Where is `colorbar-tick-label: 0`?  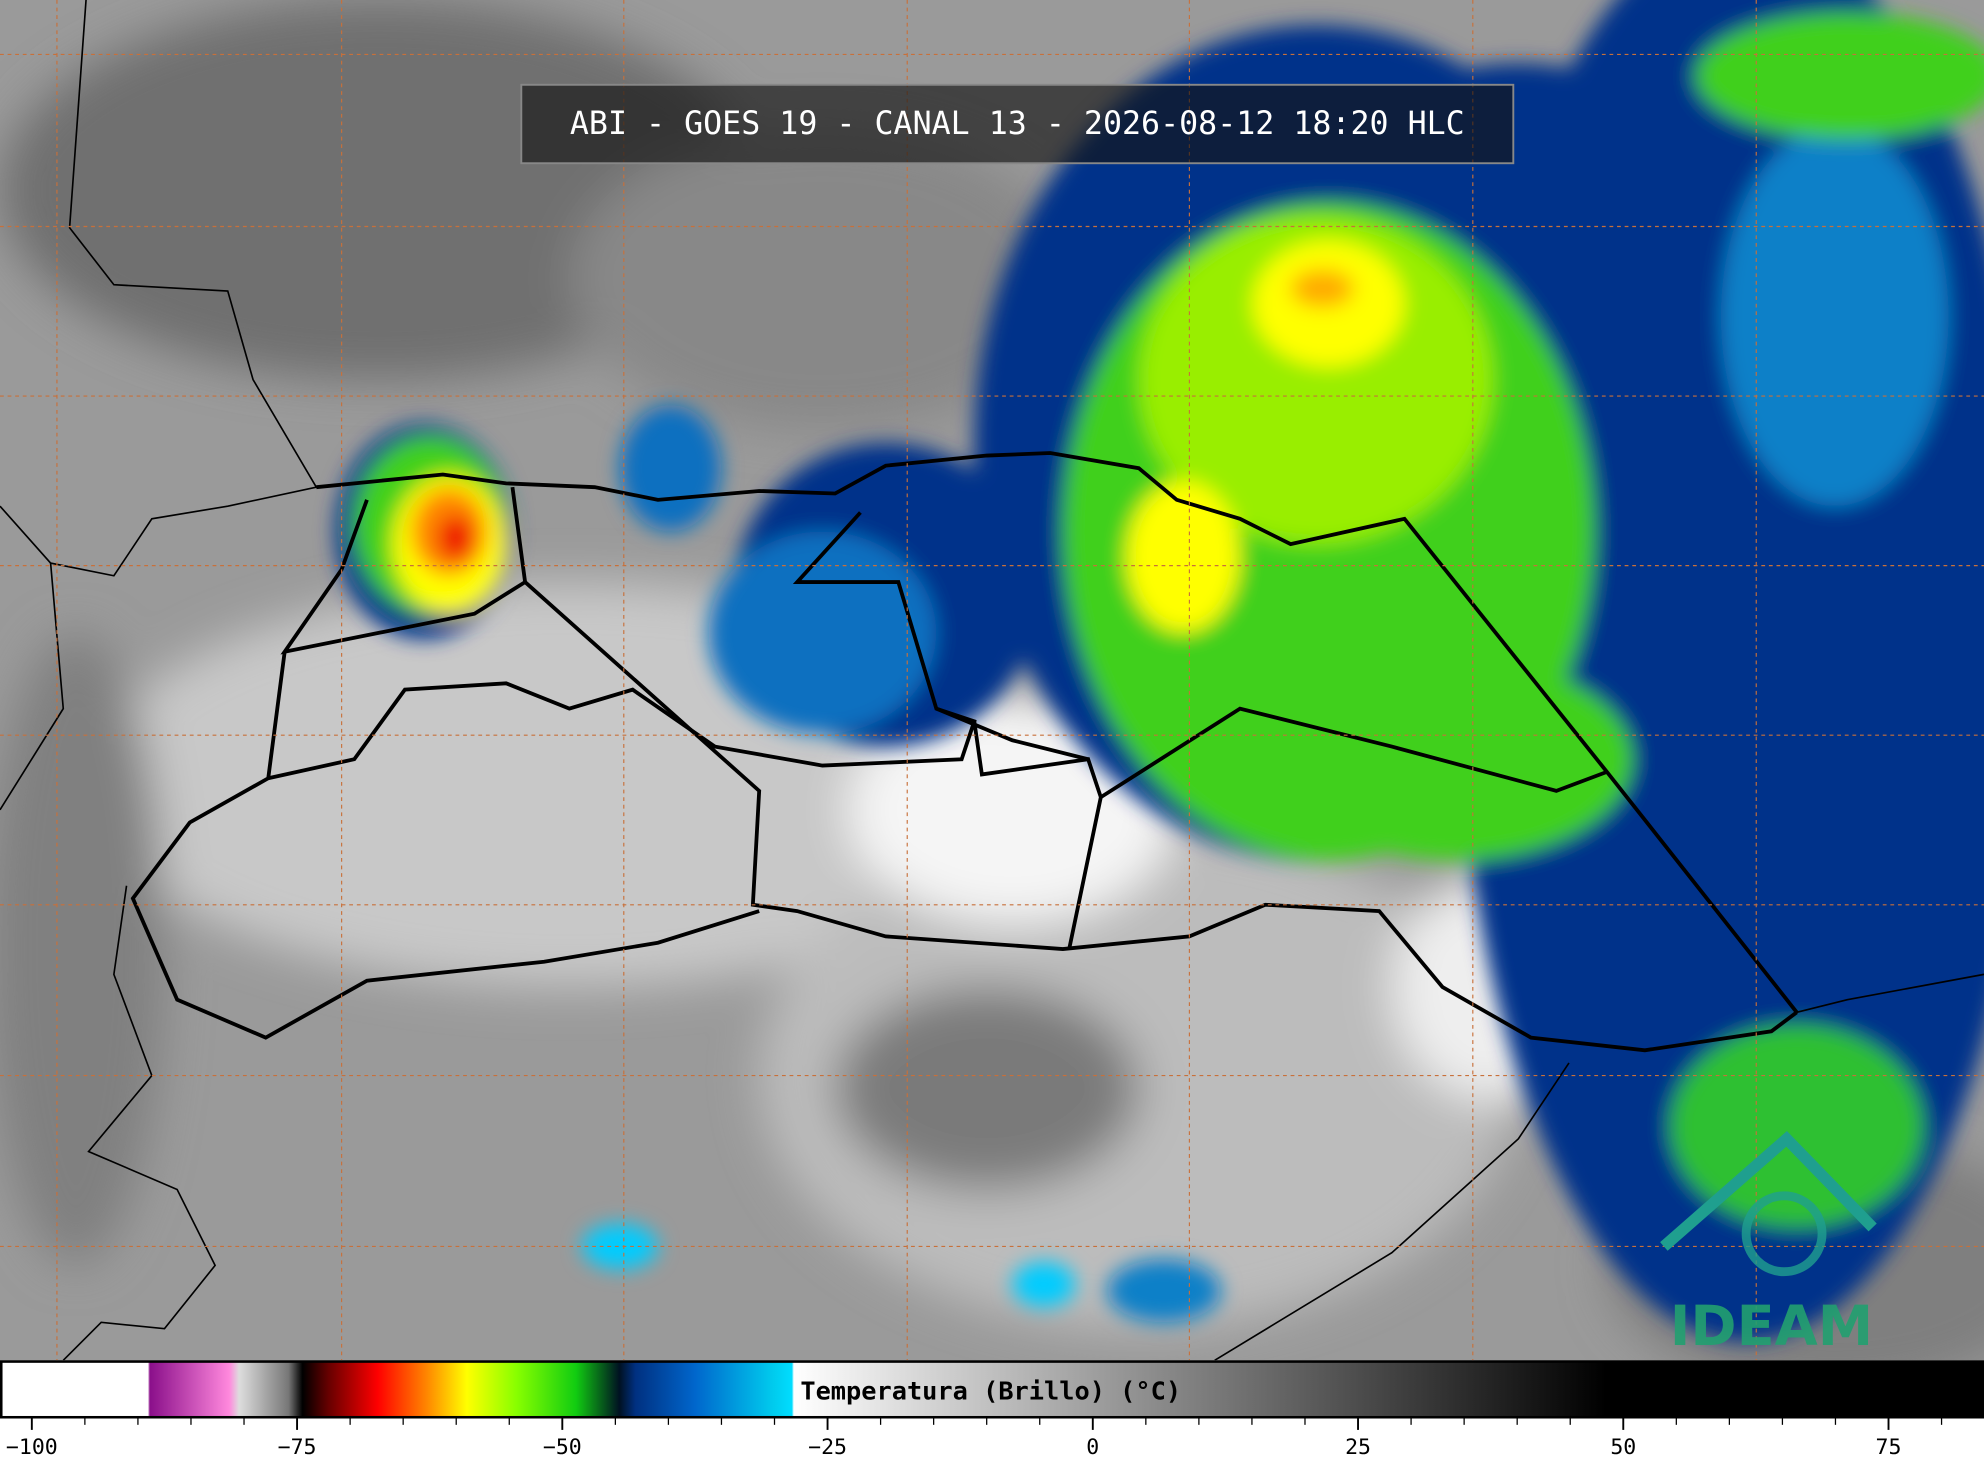 colorbar-tick-label: 0 is located at coordinates (1092, 1447).